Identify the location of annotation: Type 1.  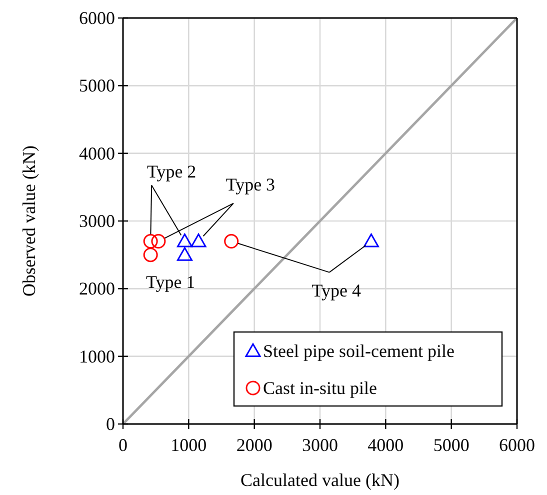
(171, 282).